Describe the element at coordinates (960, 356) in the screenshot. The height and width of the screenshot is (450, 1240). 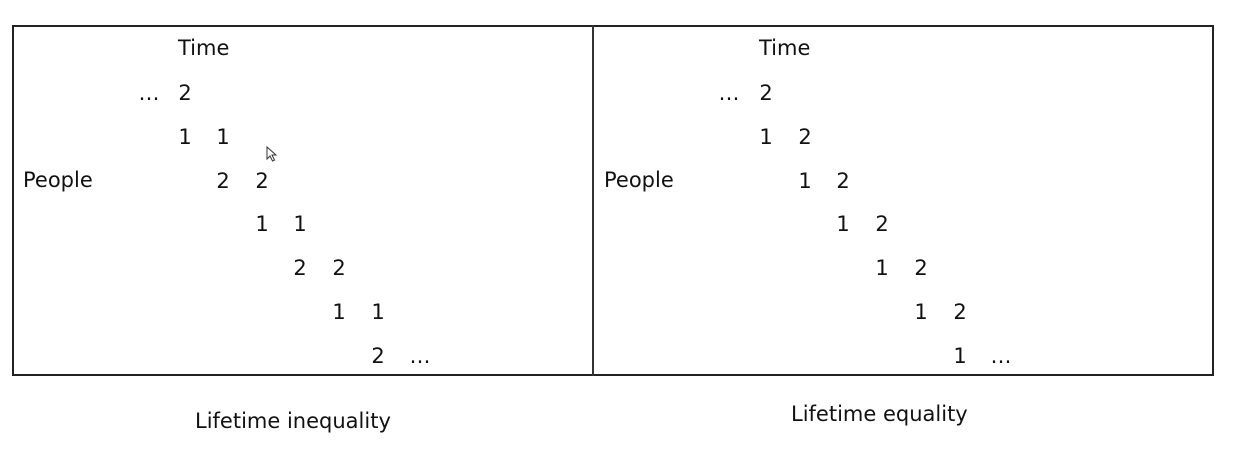
I see `cell-r6-c0: 1` at that location.